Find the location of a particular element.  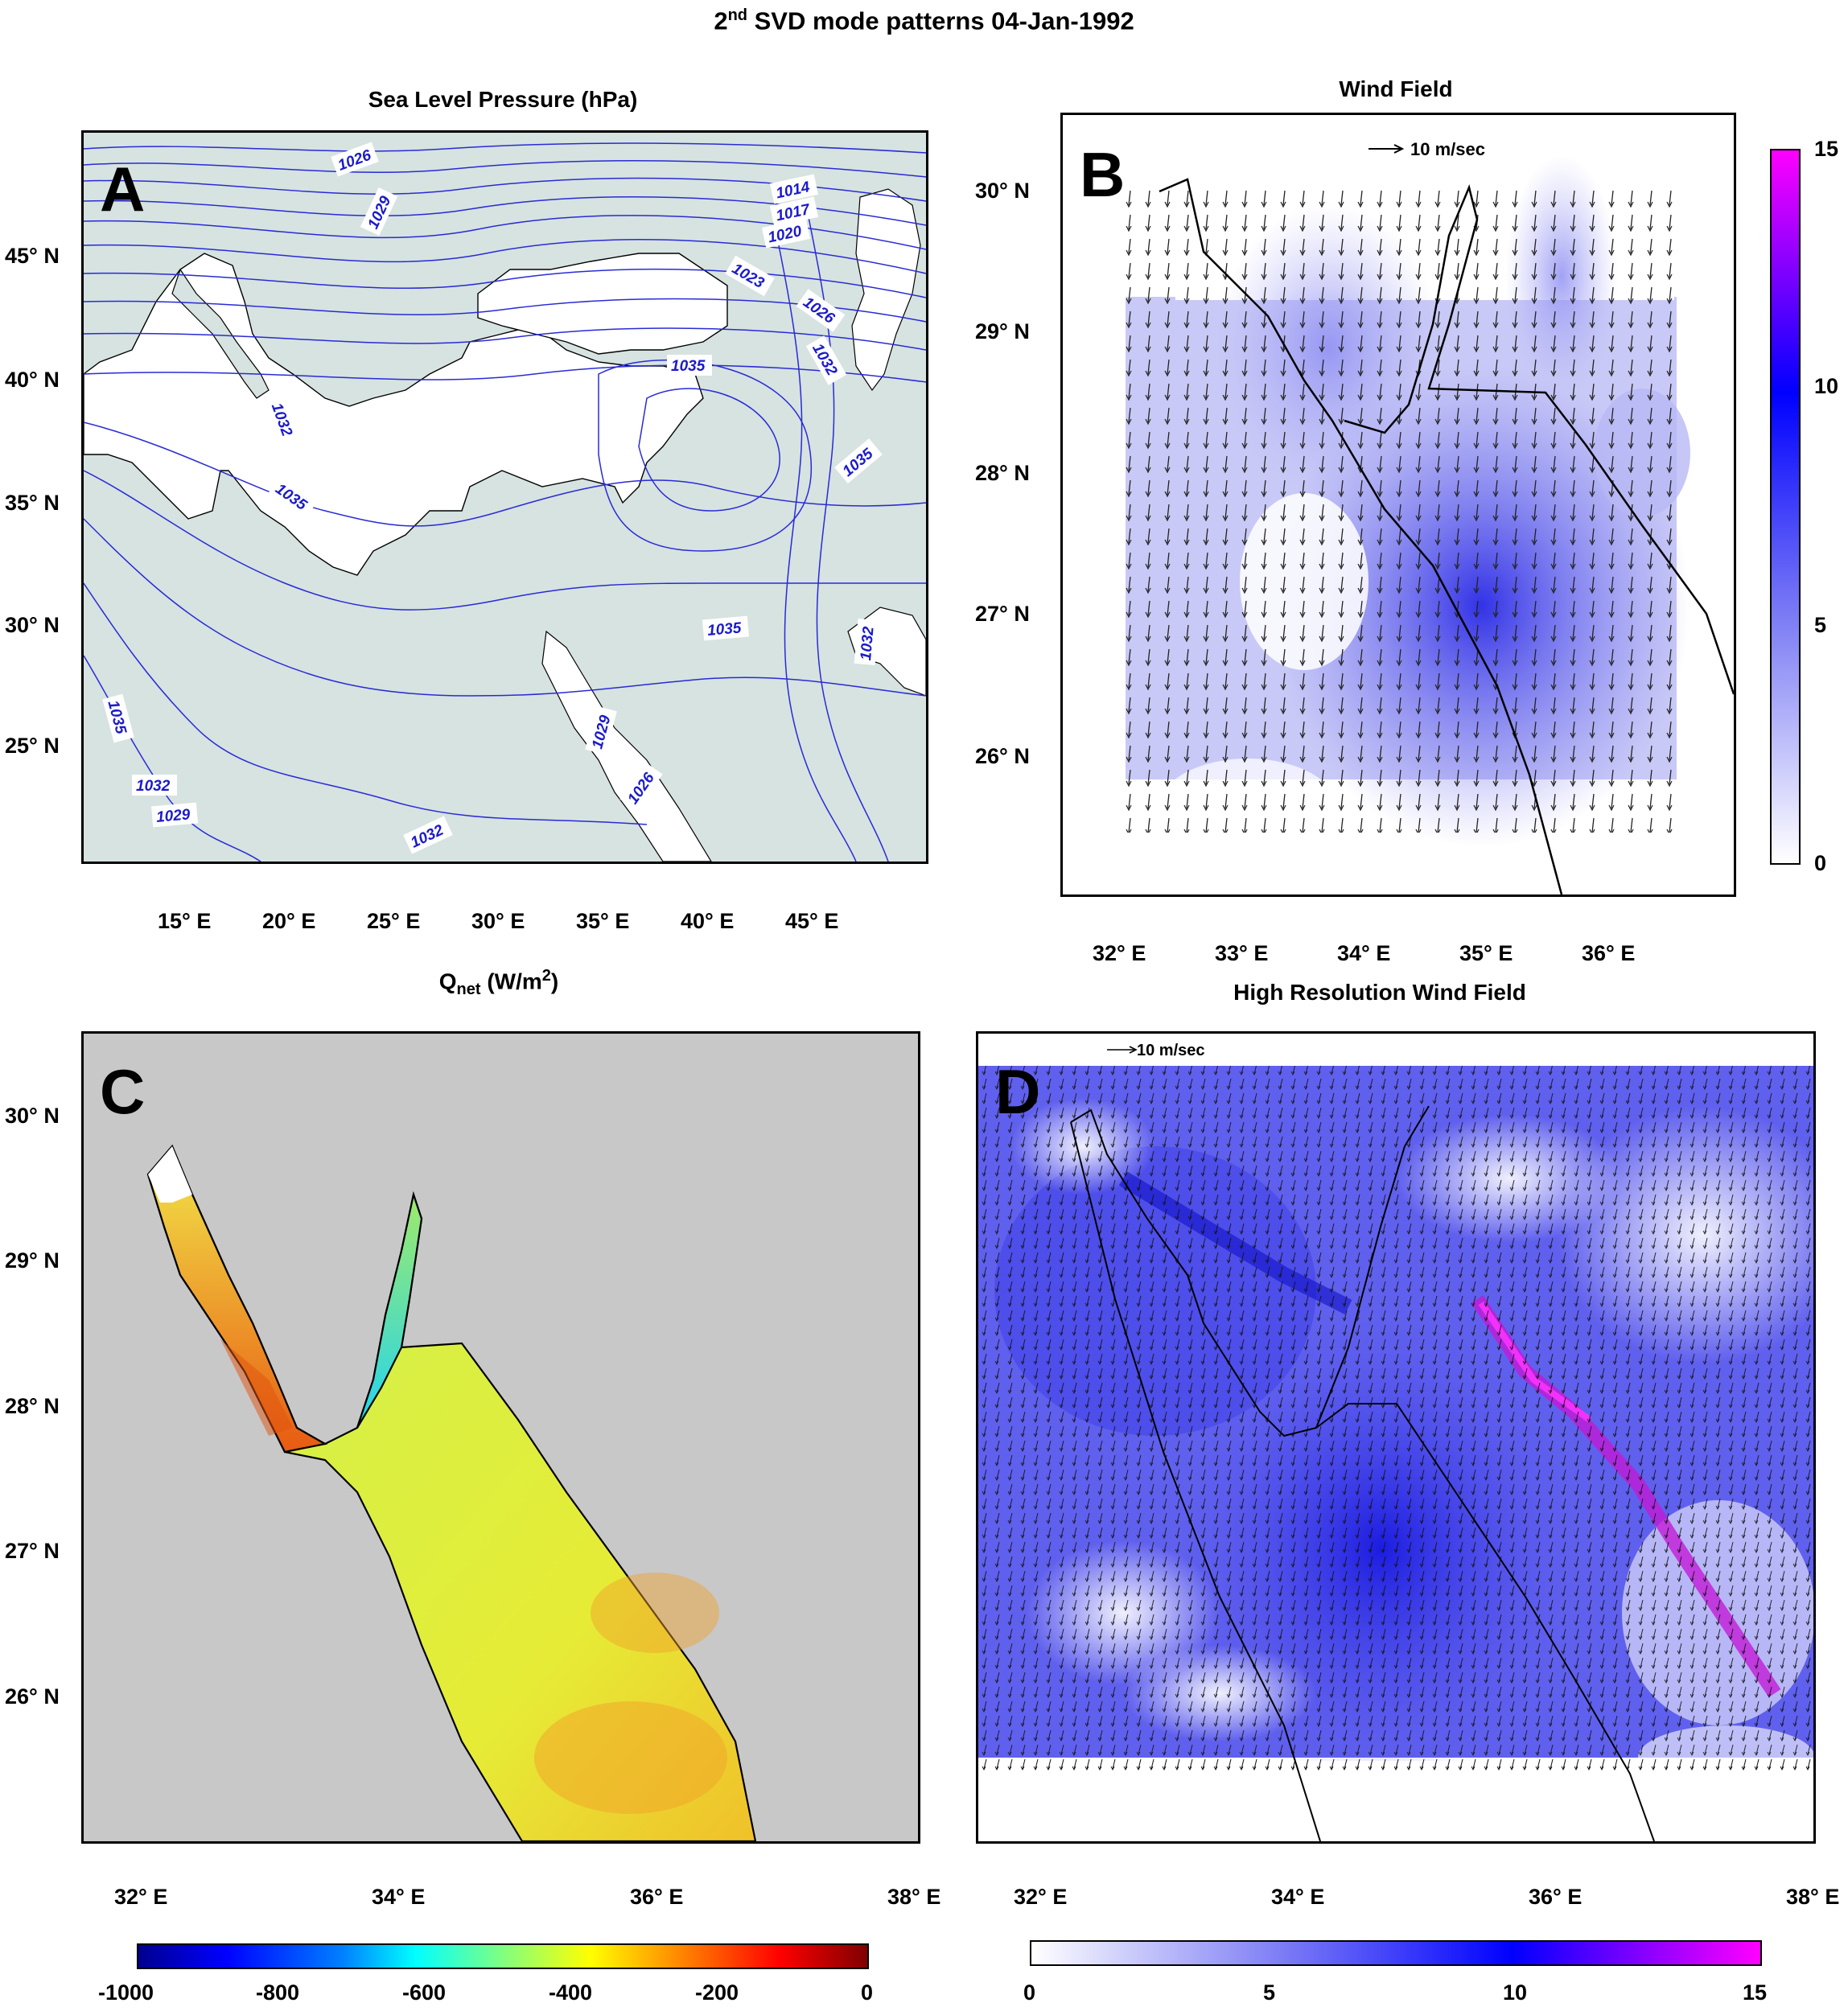

panel-b-map: 10 m/sec is located at coordinates (1398, 505).